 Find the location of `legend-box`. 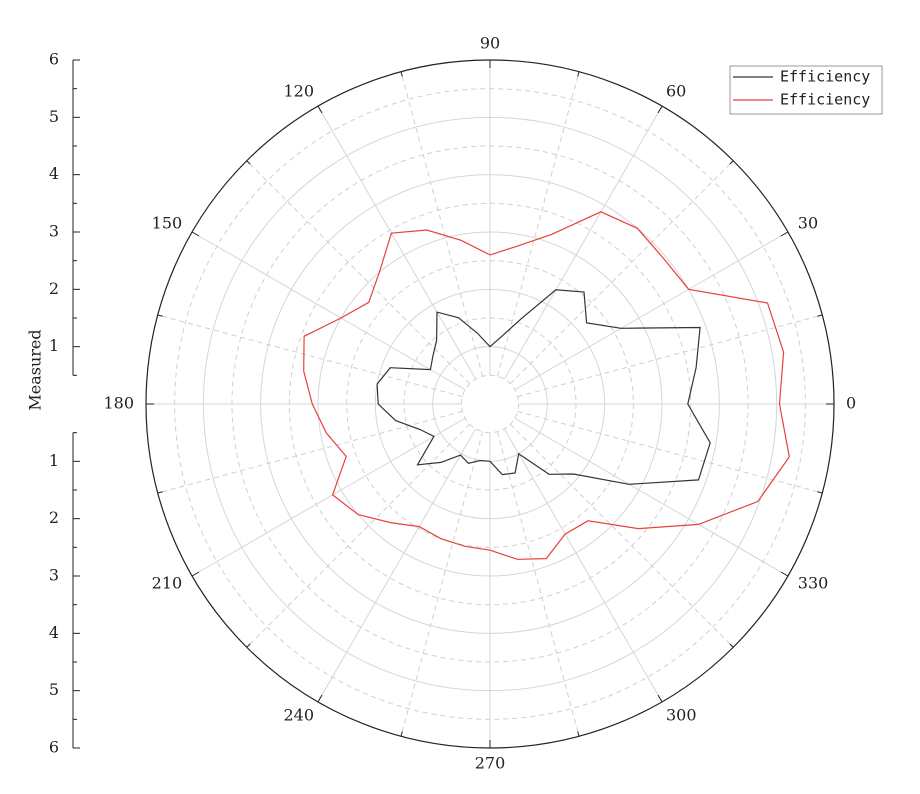

legend-box is located at coordinates (806, 90).